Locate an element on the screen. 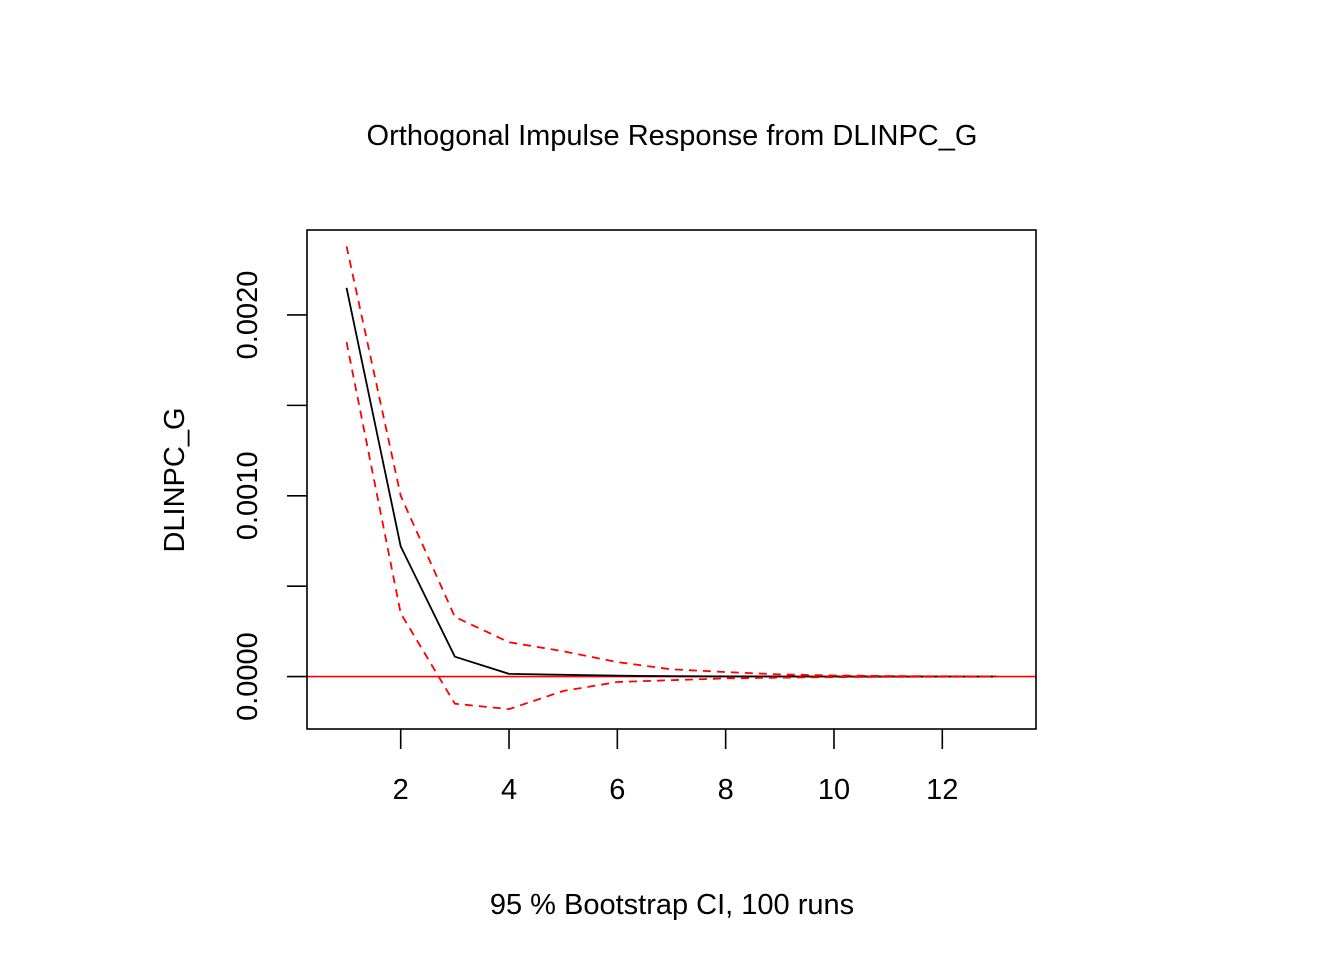 The image size is (1344, 965). y-tick-label-2: 0.0010 is located at coordinates (248, 495).